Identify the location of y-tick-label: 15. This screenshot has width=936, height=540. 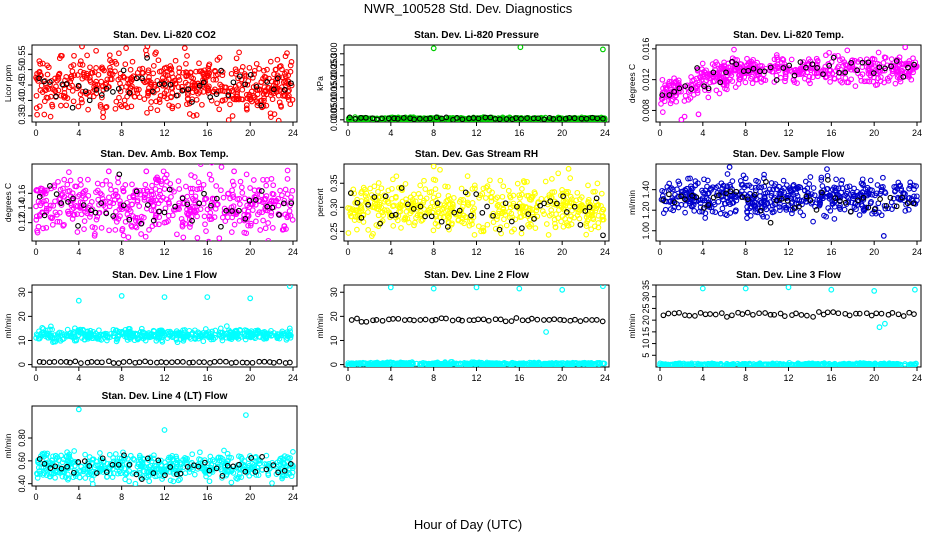
(646, 332).